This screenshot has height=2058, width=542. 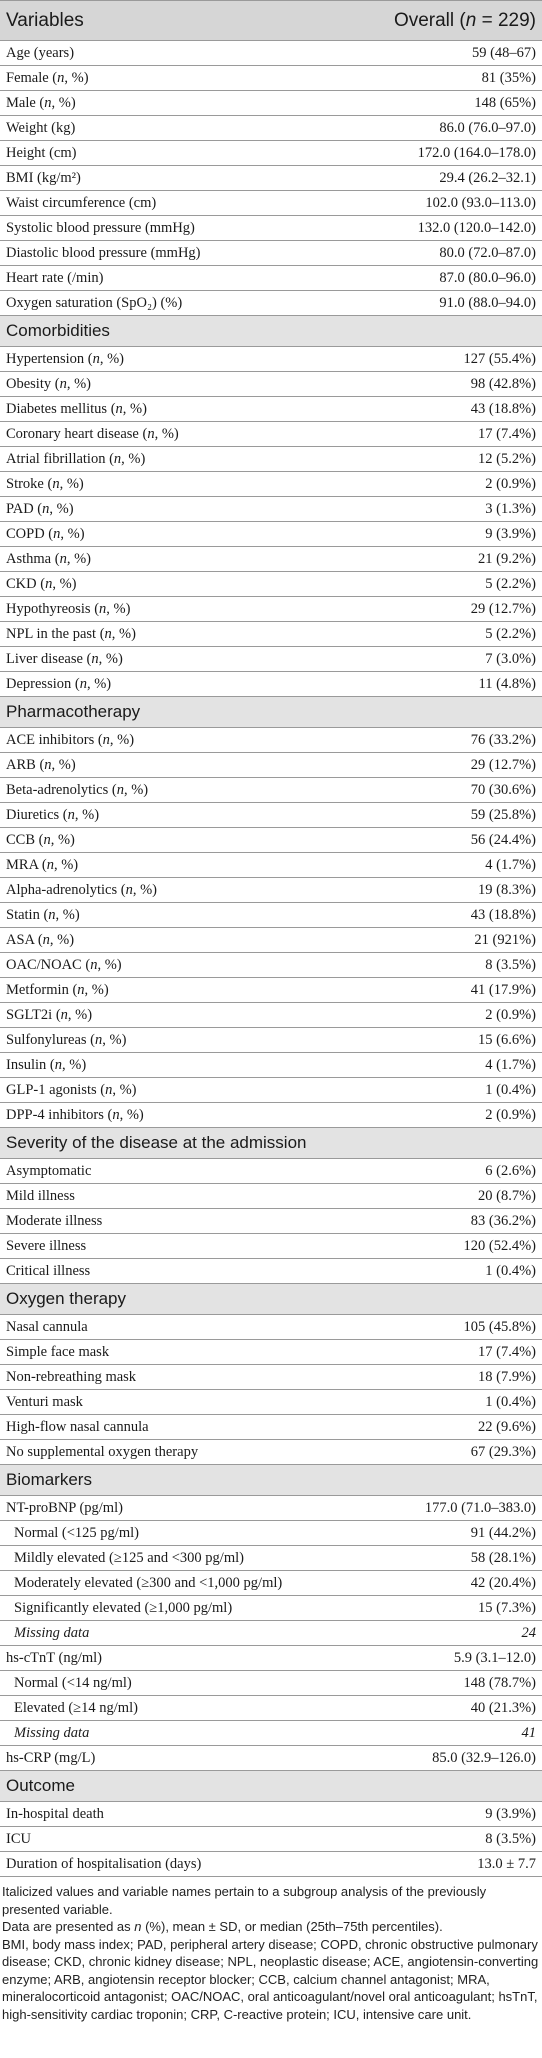 I want to click on table-row: CKD (n, %) 5 (2.2%), so click(x=271, y=584).